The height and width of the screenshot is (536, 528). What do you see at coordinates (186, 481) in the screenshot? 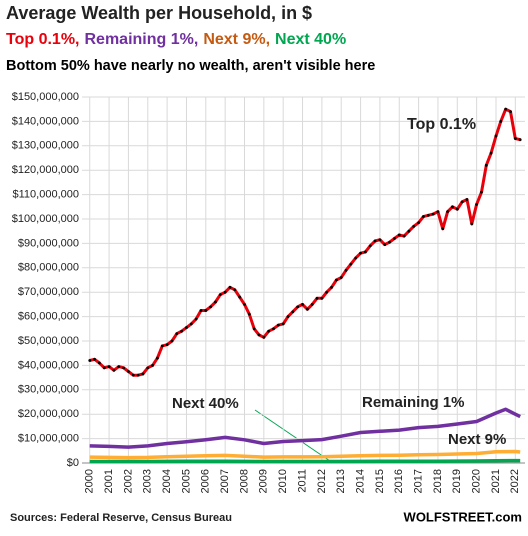
I see `x-tick-label: 2005` at bounding box center [186, 481].